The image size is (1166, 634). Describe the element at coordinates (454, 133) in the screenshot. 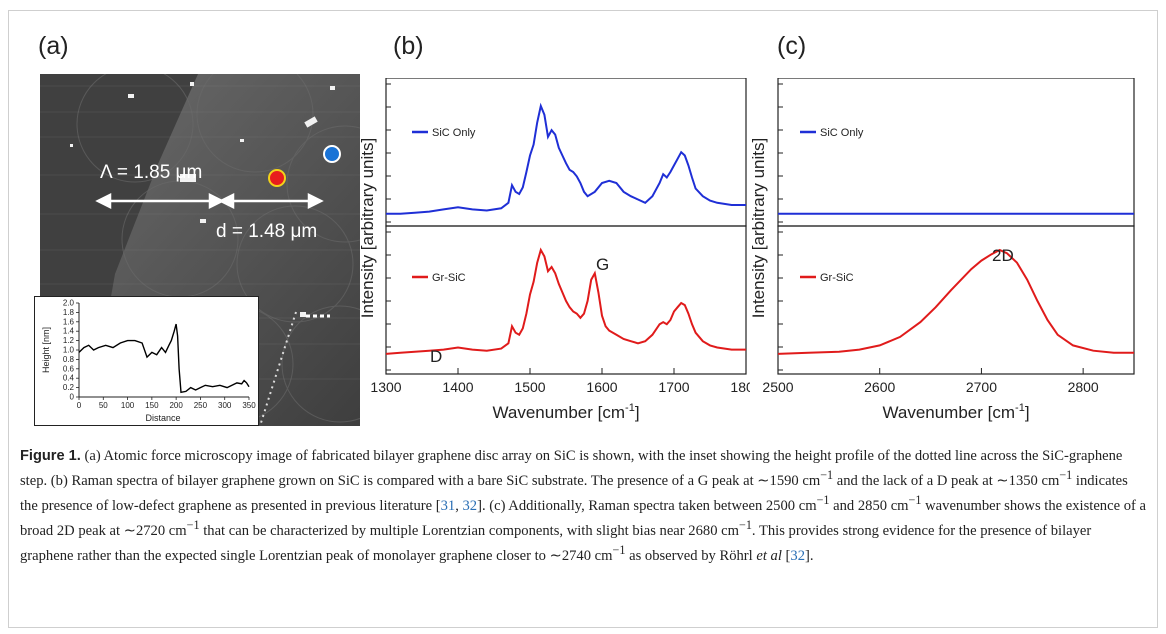

I see `b-legend-sic-only: SiC Only` at that location.